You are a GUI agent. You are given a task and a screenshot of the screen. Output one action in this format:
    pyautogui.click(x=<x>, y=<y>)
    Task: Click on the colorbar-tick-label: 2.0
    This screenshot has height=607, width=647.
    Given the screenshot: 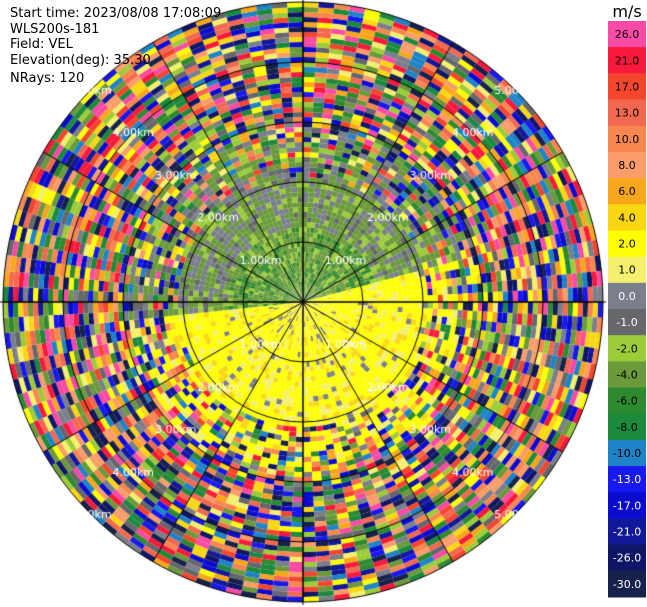 What is the action you would take?
    pyautogui.click(x=627, y=244)
    